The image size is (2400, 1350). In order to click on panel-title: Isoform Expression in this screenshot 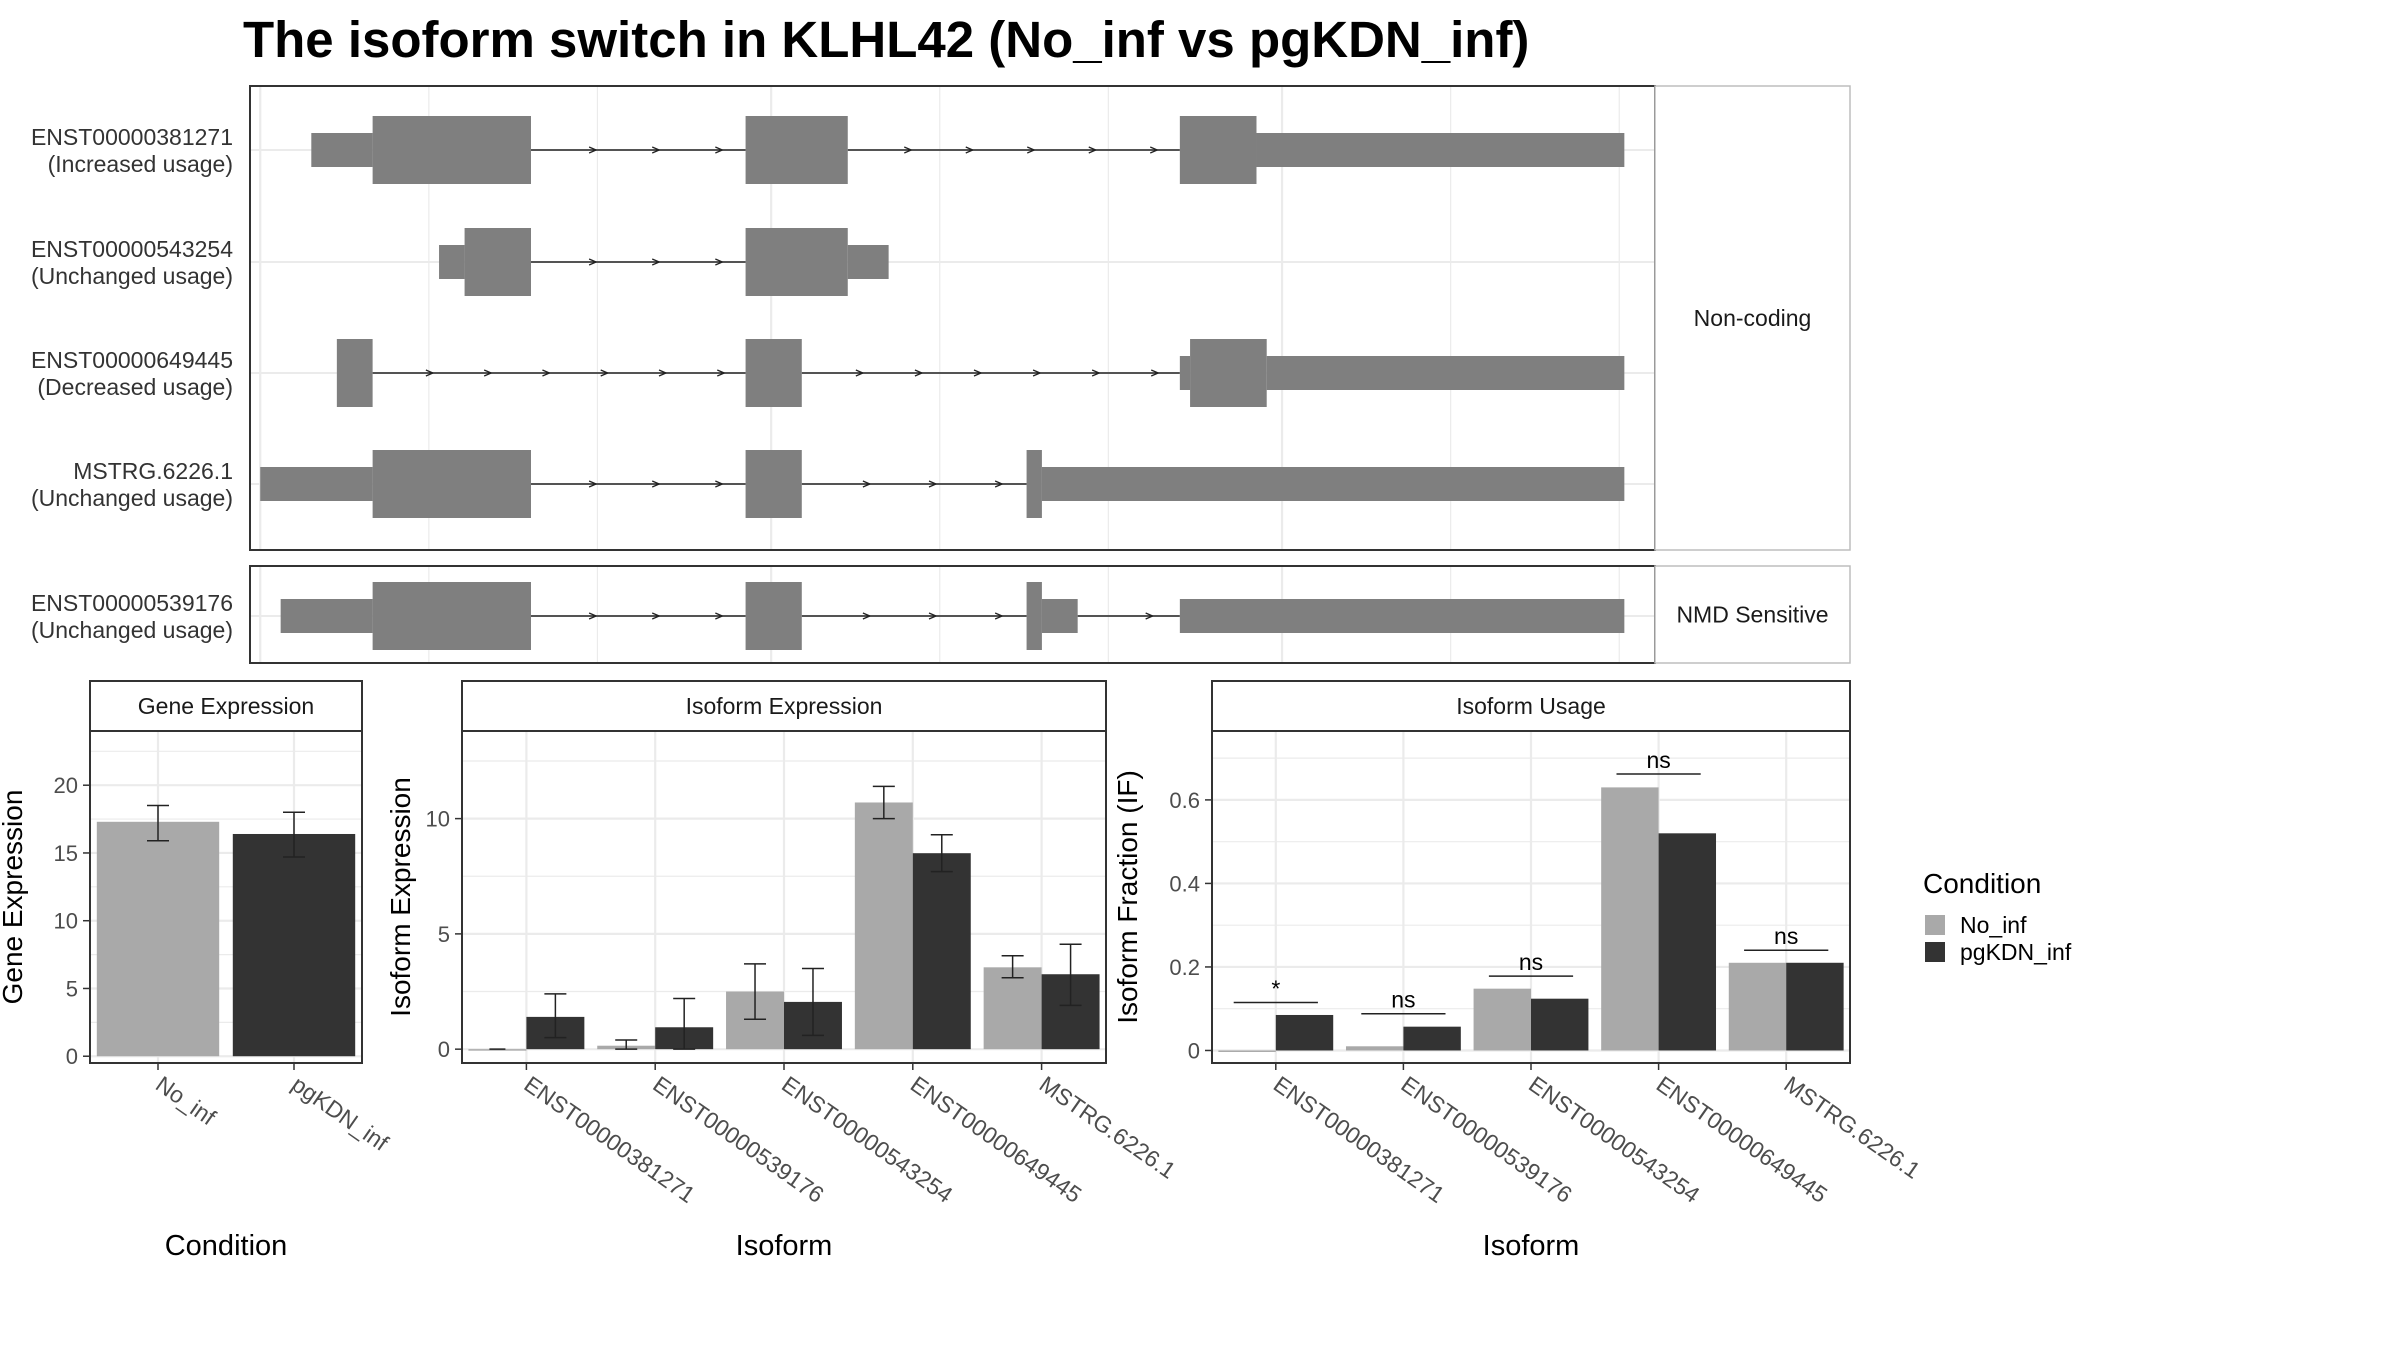, I will do `click(784, 706)`.